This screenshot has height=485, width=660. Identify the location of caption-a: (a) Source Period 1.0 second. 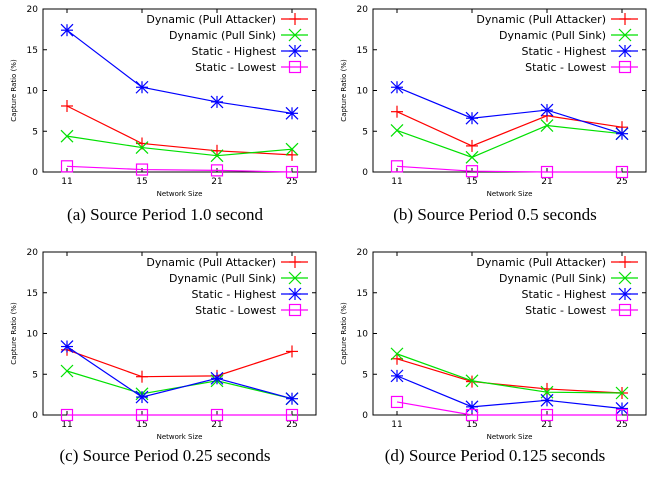
(165, 214).